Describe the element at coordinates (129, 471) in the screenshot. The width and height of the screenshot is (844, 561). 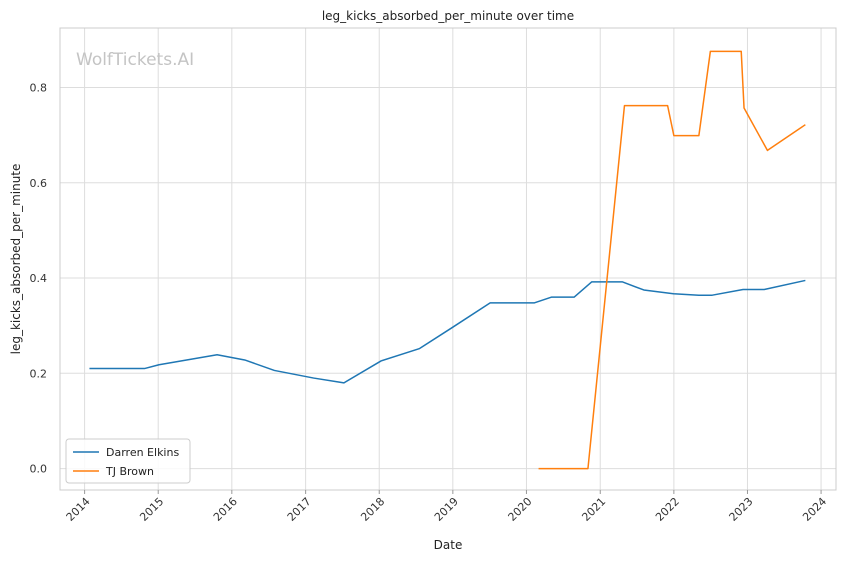
I see `legend-label-tj-brown: TJ Brown` at that location.